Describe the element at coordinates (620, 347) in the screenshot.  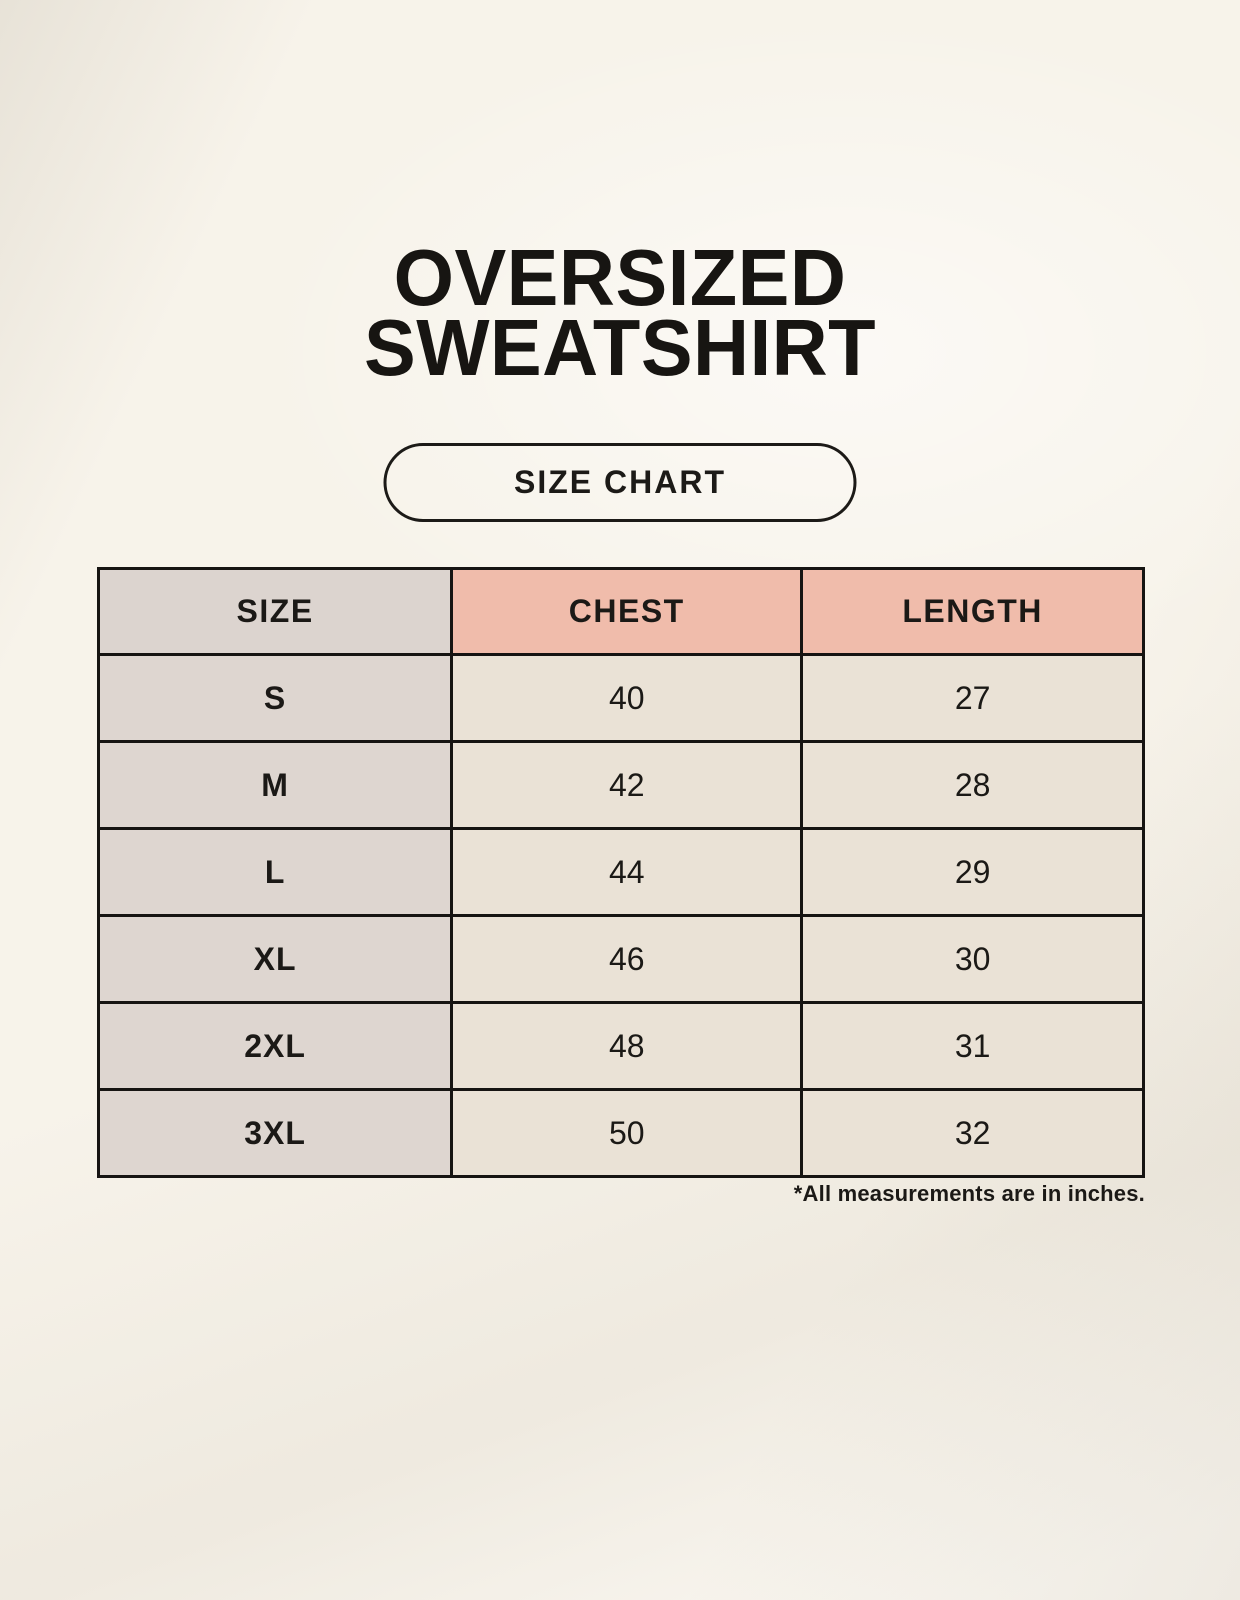
I see `page-title-line2: SWEATSHIRT` at that location.